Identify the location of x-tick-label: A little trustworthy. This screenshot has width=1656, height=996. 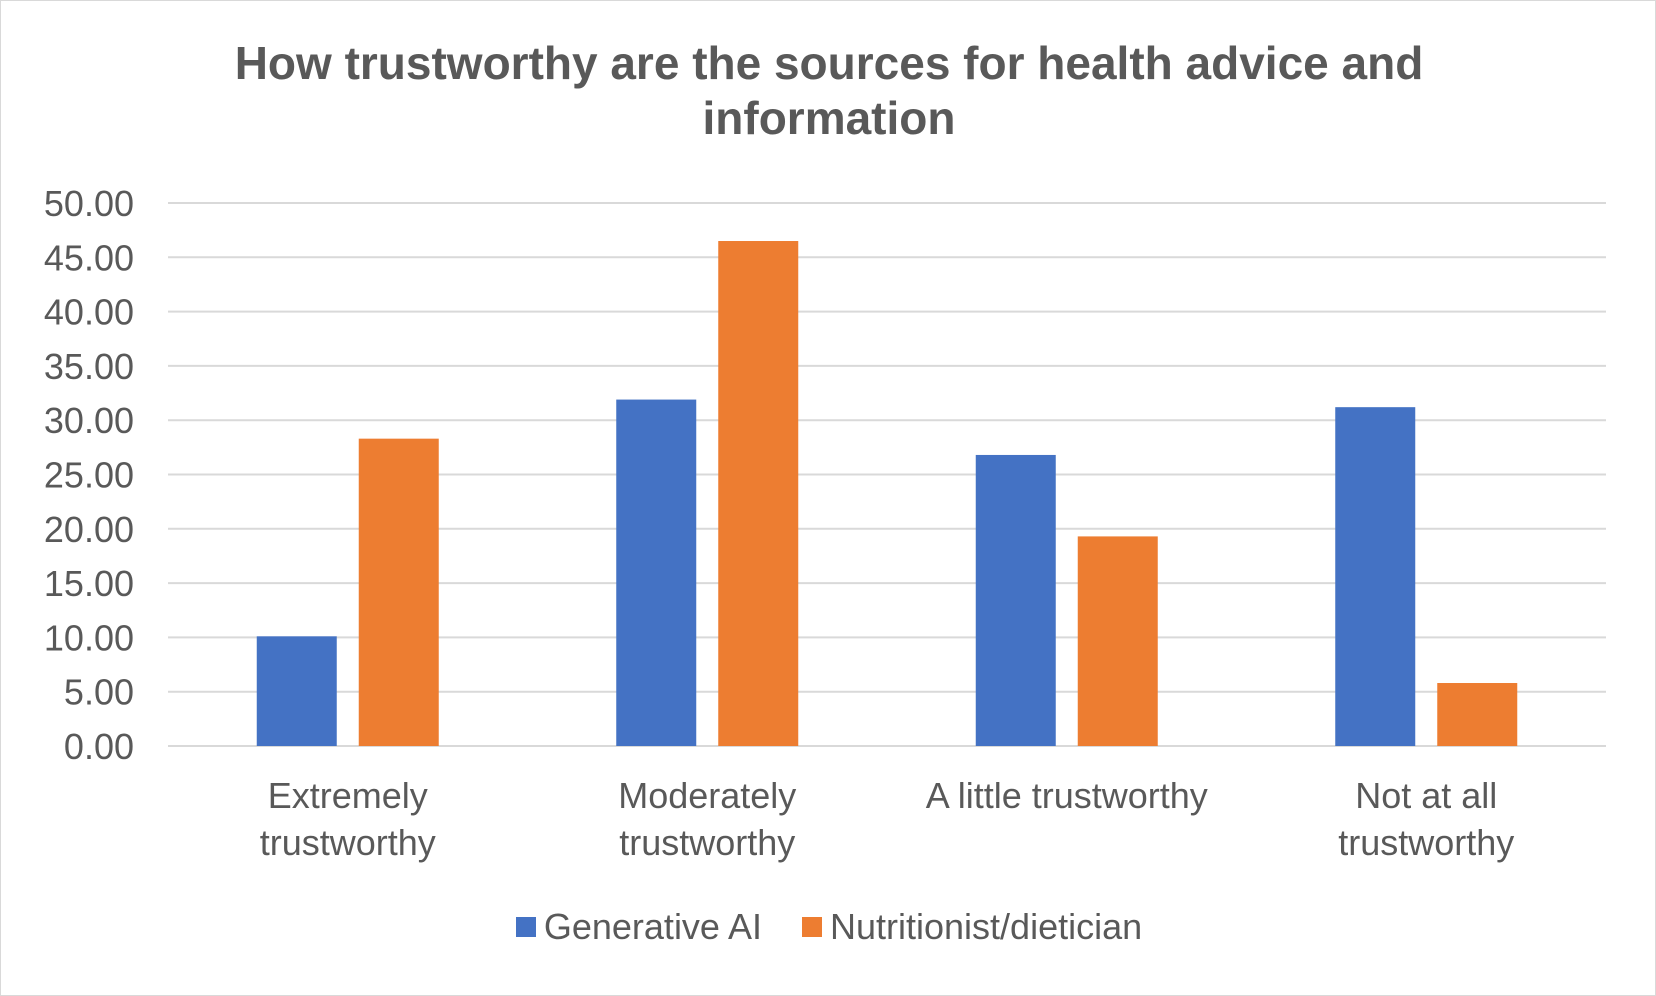
(1067, 795).